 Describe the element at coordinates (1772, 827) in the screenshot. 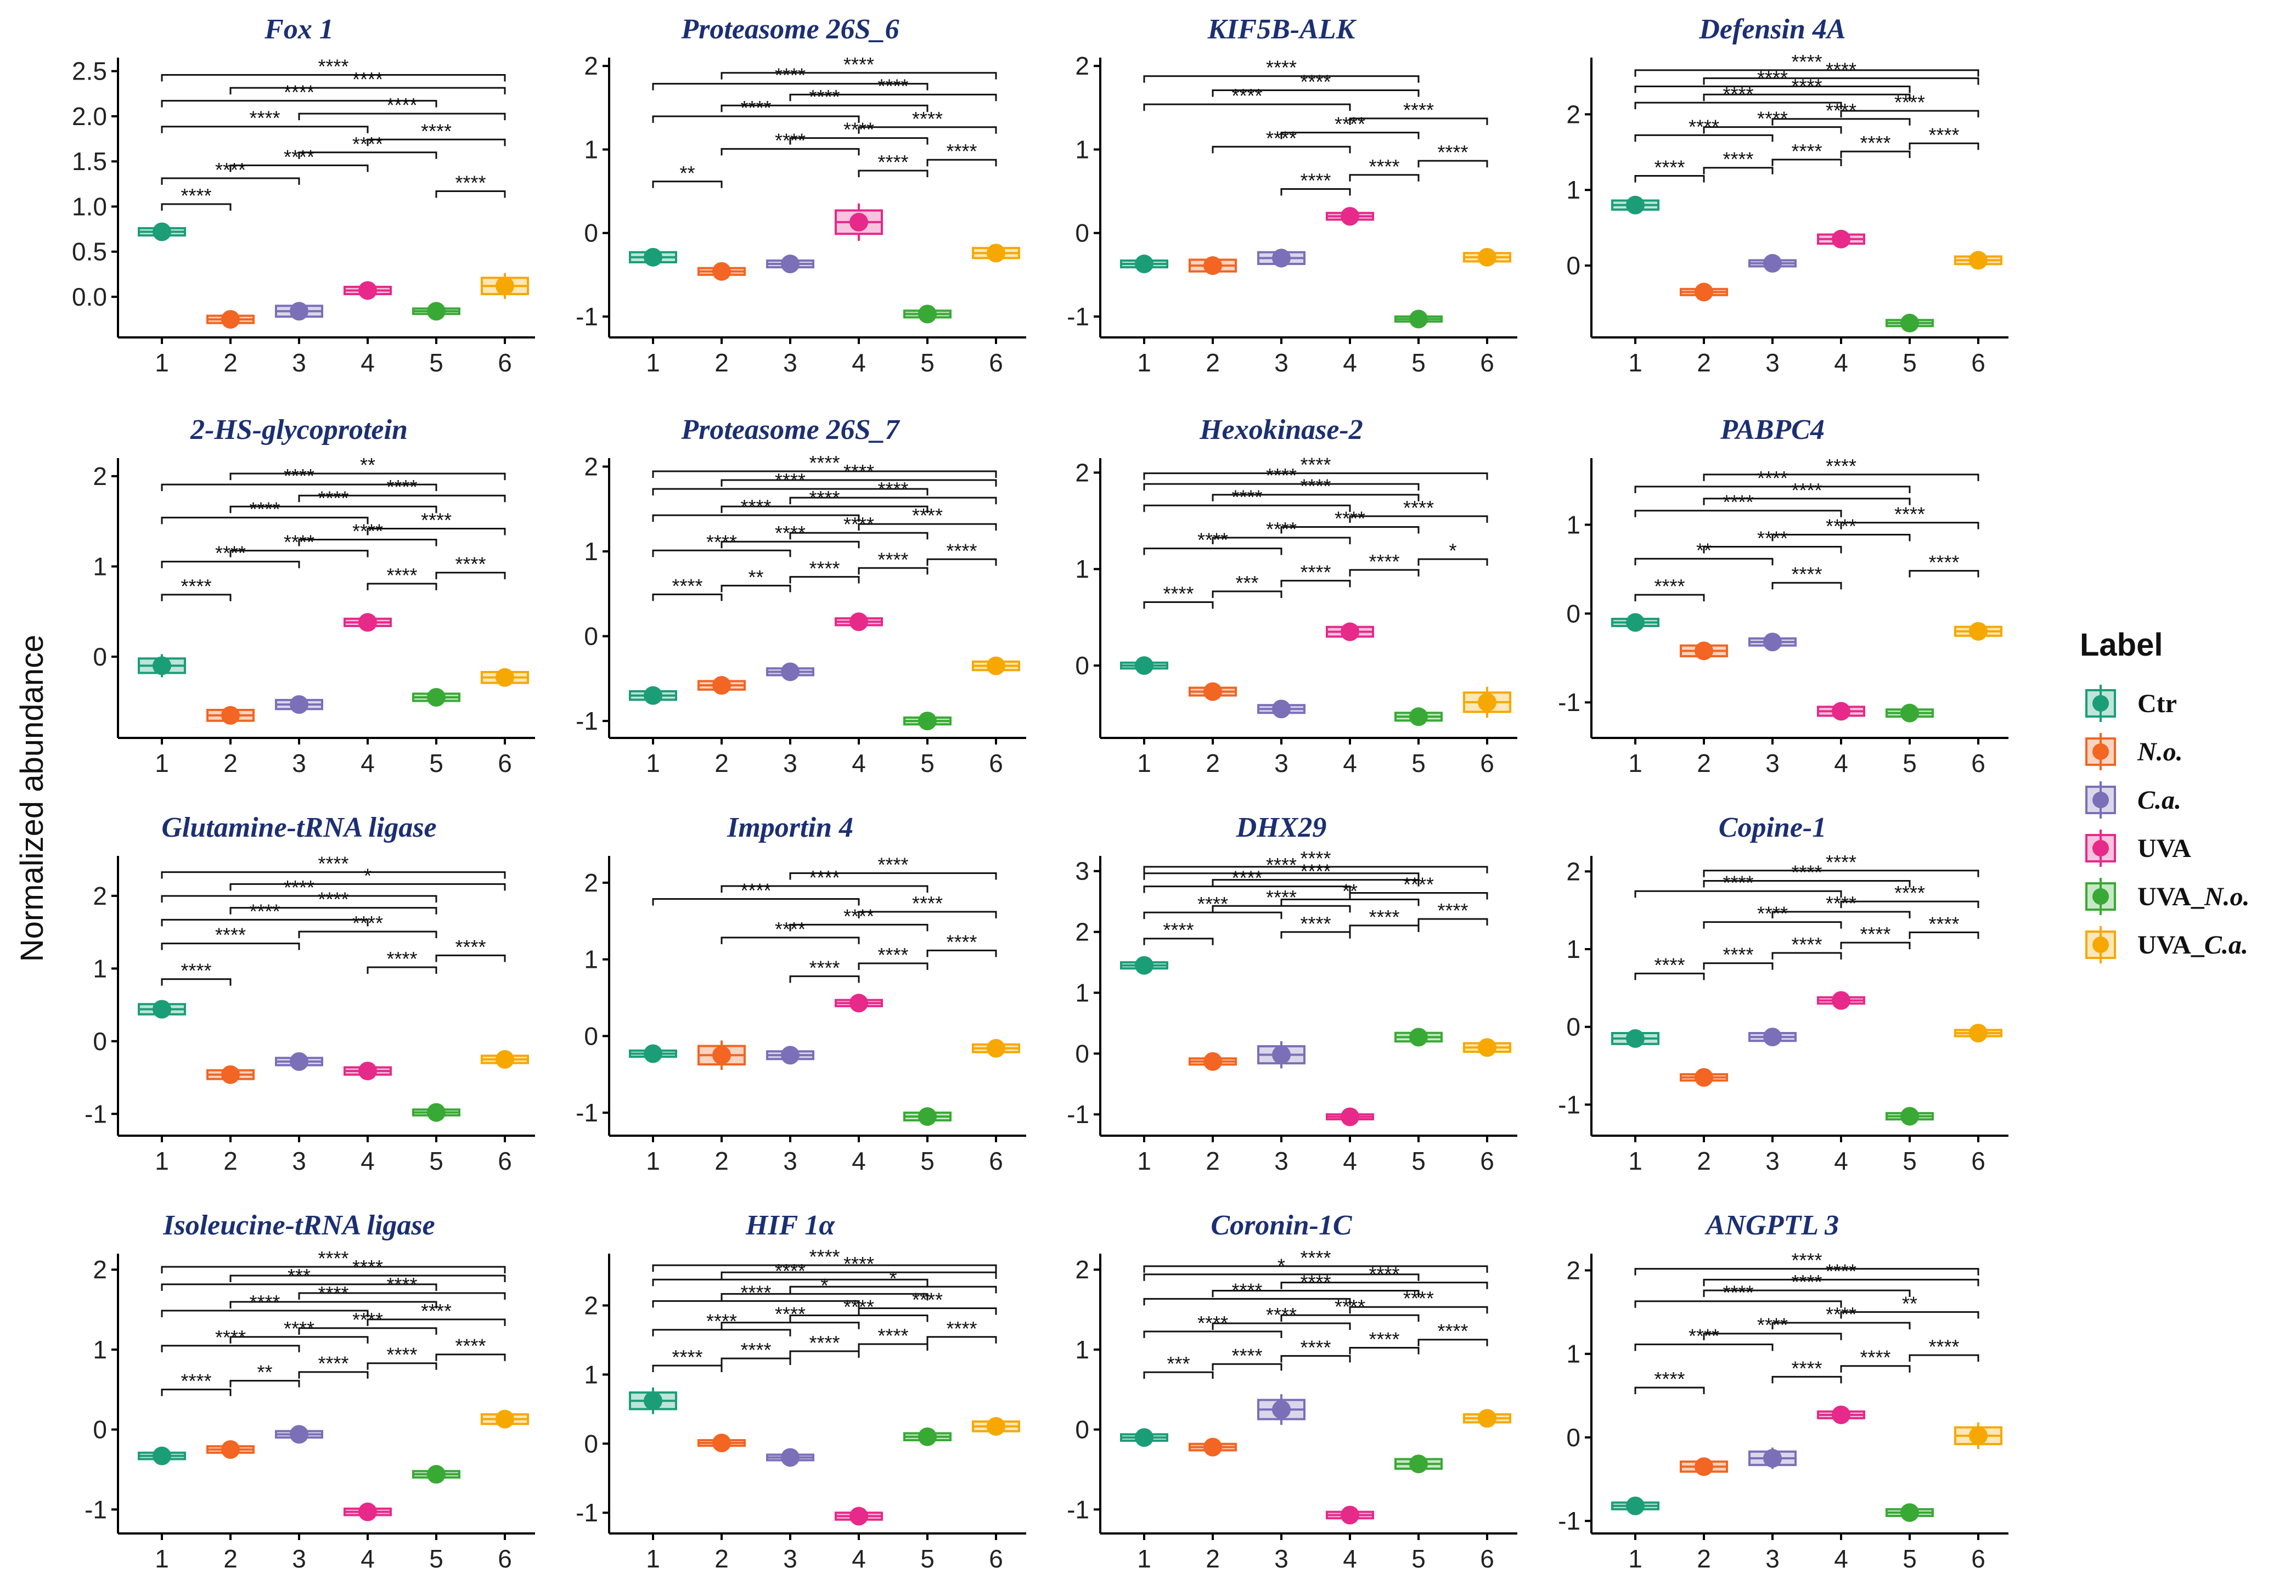

I see `panel-title: Copine-1` at that location.